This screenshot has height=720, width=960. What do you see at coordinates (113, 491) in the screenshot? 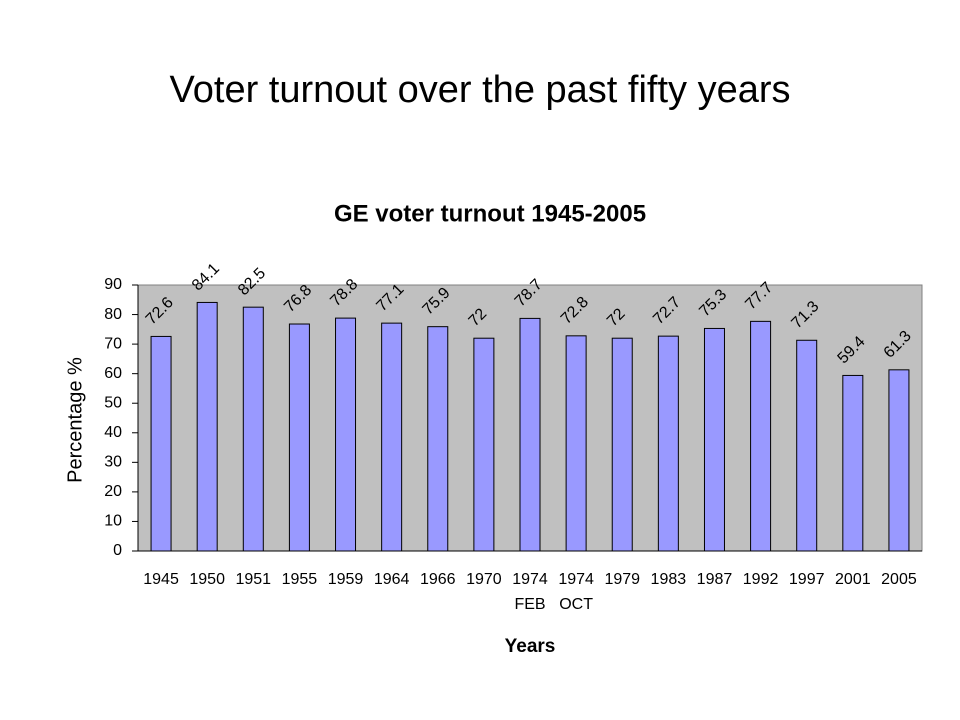
I see `y-tick-label: 20` at bounding box center [113, 491].